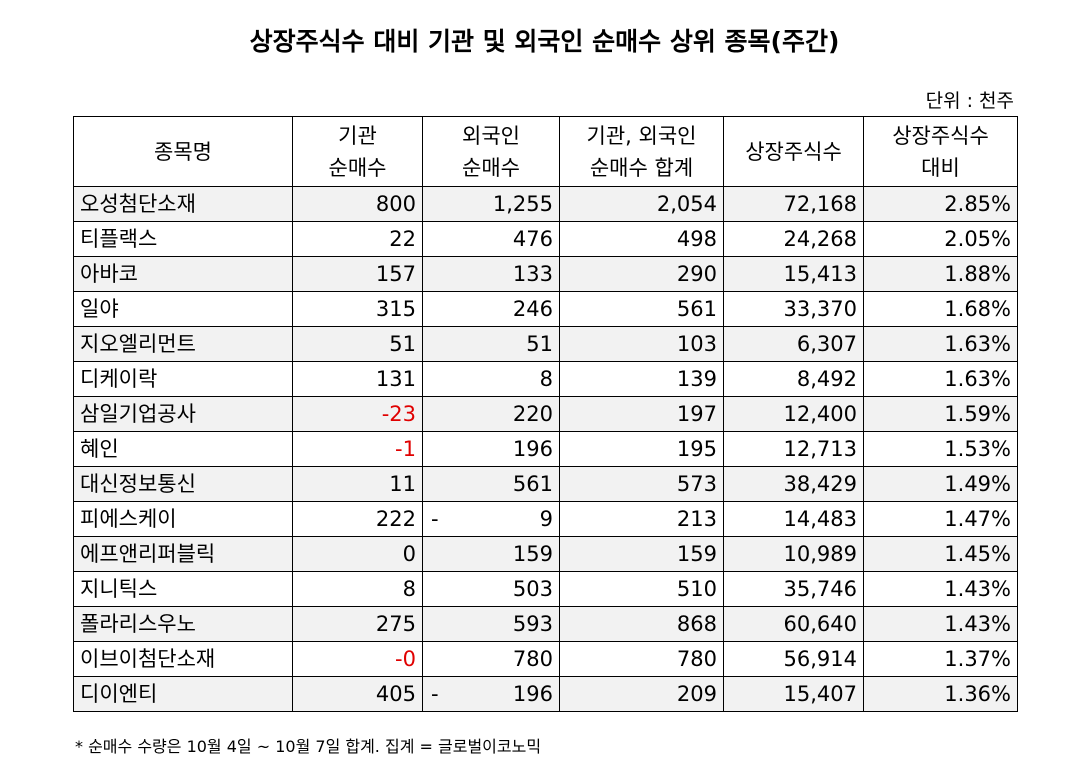  I want to click on cell-shares: 12,400, so click(793, 414).